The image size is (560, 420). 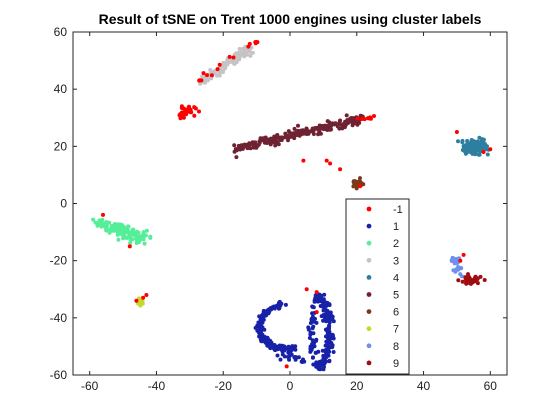 I want to click on legend-label: 3, so click(x=396, y=261).